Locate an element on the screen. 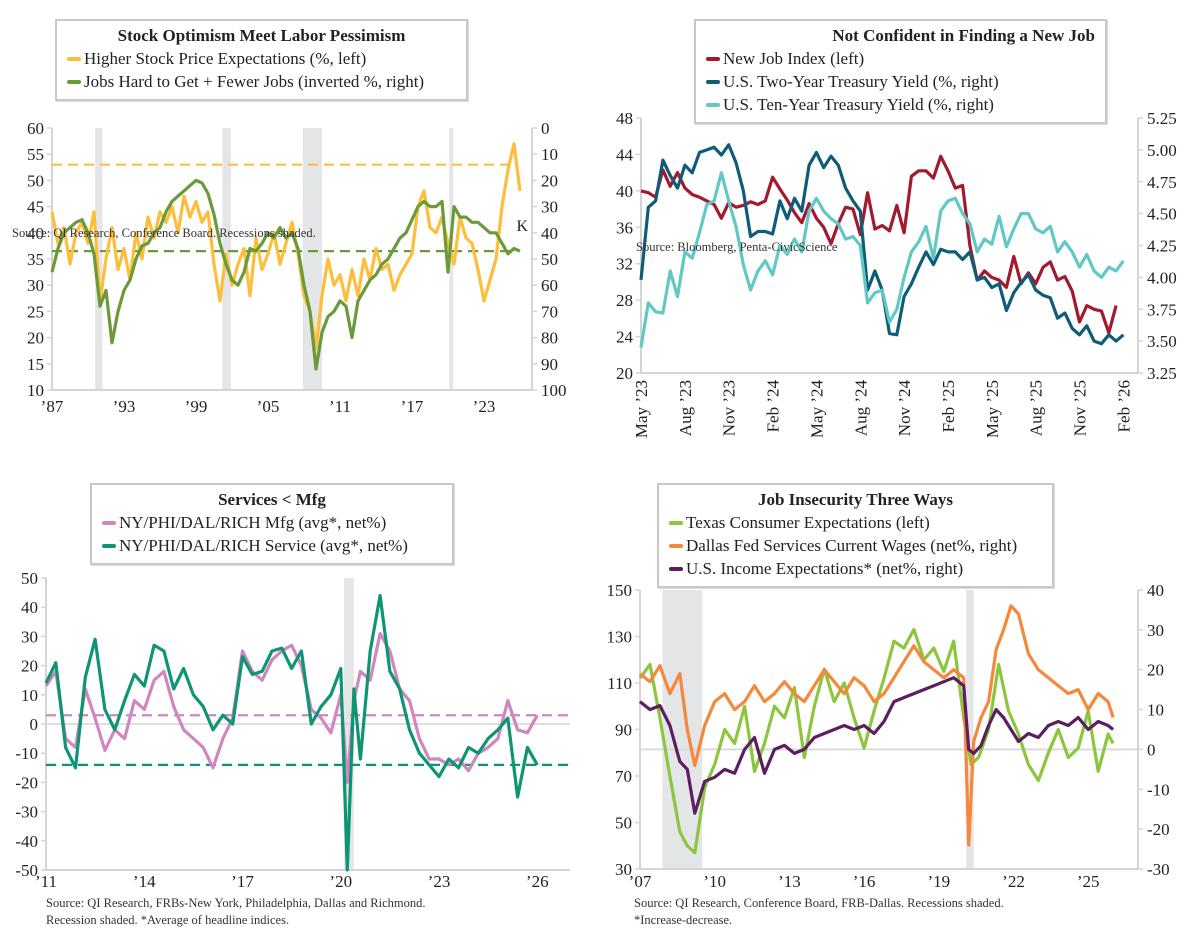  y-tick-label-left: 90 is located at coordinates (623, 730).